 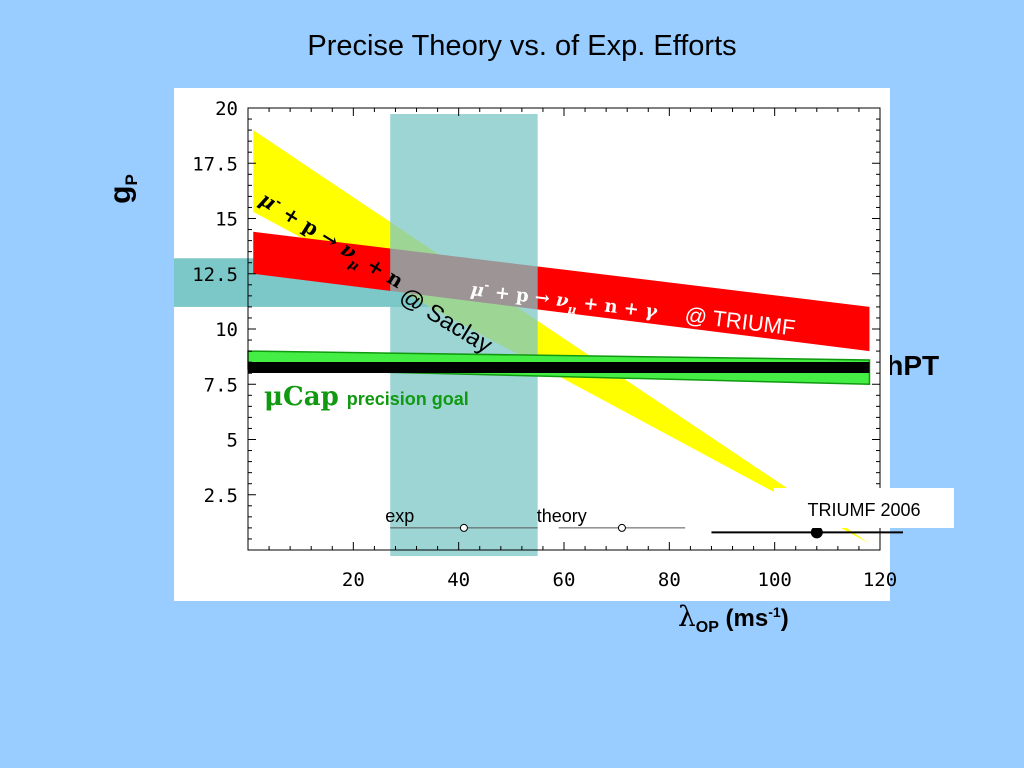 I want to click on triumf-nu: ν, so click(x=562, y=301).